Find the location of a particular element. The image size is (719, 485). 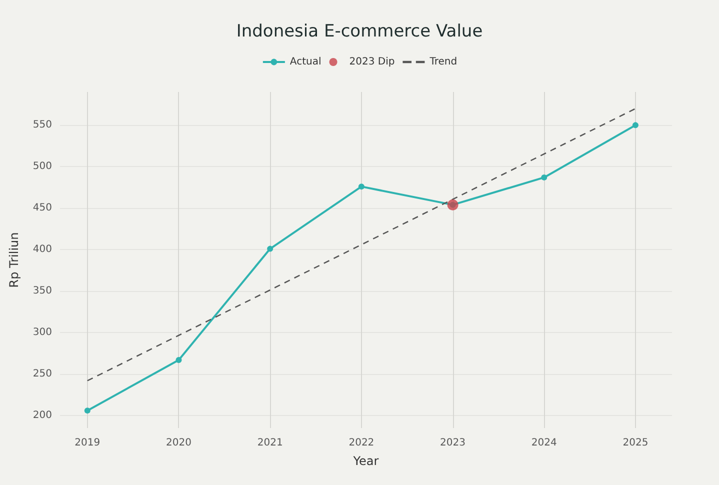

y-tick-label: 250 is located at coordinates (42, 374).